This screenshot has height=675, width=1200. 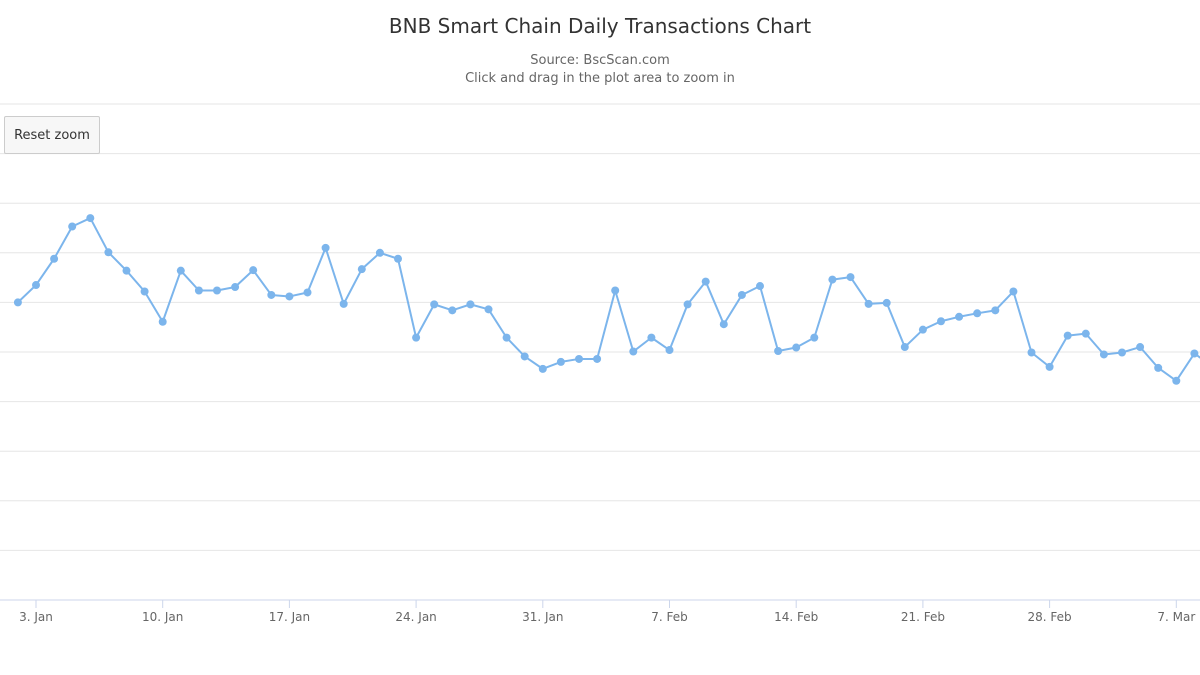 What do you see at coordinates (162, 617) in the screenshot?
I see `x-tick-label: 10. Jan` at bounding box center [162, 617].